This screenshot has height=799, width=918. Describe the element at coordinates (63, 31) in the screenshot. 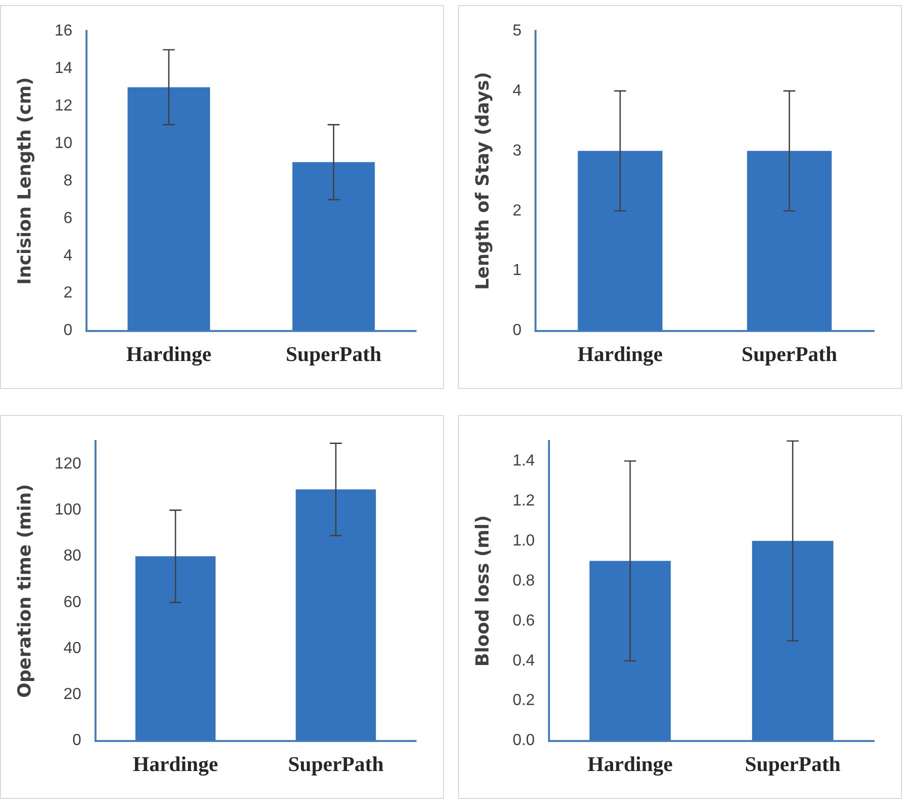

I see `y-tick-label: 16` at that location.